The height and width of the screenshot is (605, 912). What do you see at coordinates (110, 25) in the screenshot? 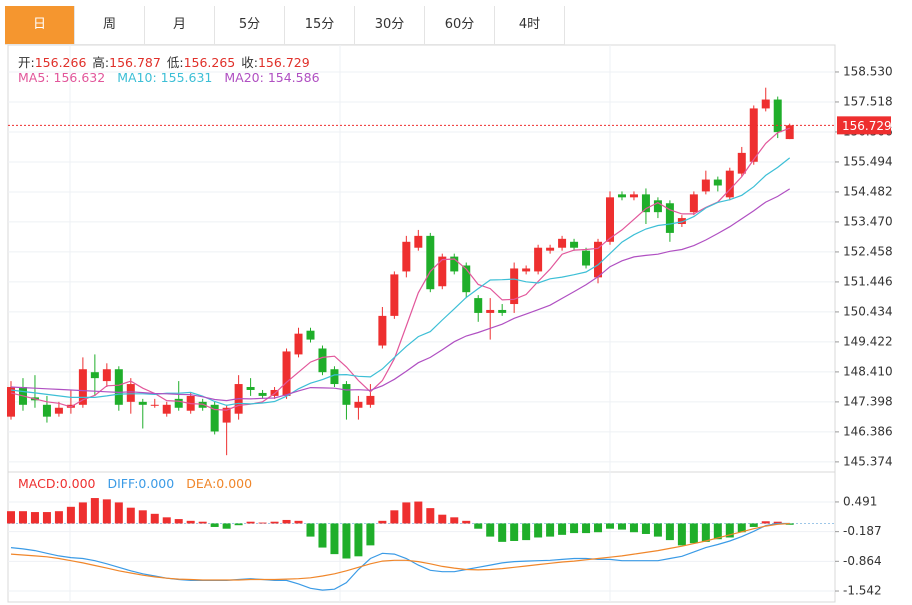
I see `tab: 周` at bounding box center [110, 25].